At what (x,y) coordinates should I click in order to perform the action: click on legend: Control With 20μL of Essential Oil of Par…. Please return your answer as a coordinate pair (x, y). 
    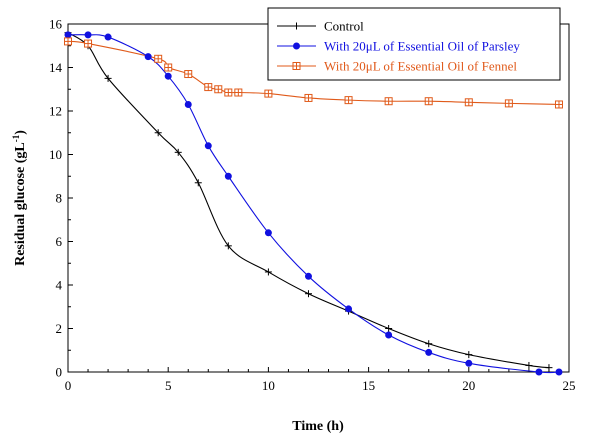
    Looking at the image, I should click on (414, 44).